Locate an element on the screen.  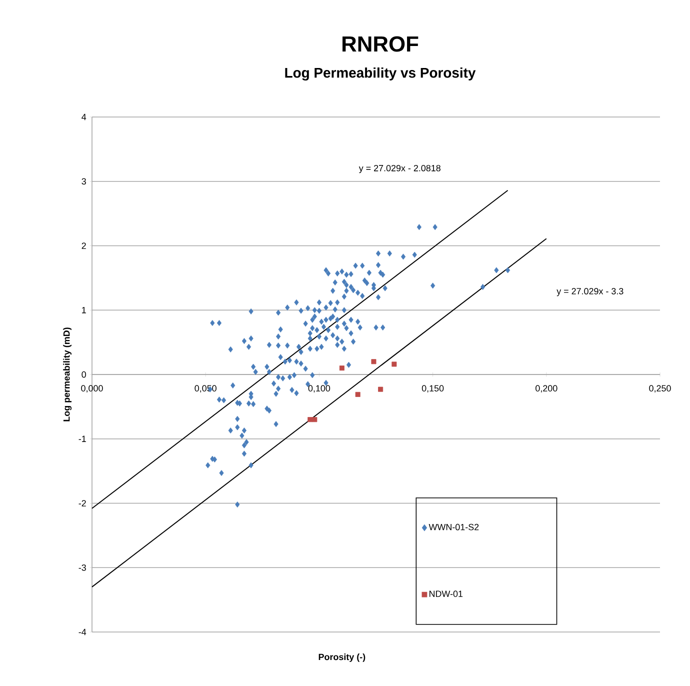
x-tick-label: 0,150 is located at coordinates (433, 389).